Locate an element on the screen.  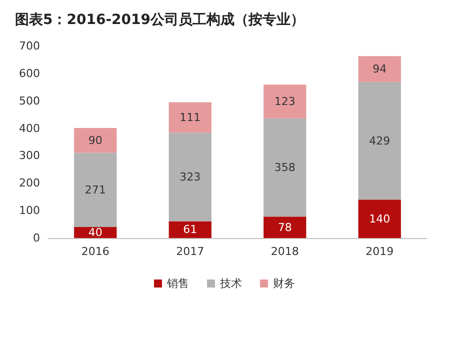
y-tick-label: 300 is located at coordinates (29, 155).